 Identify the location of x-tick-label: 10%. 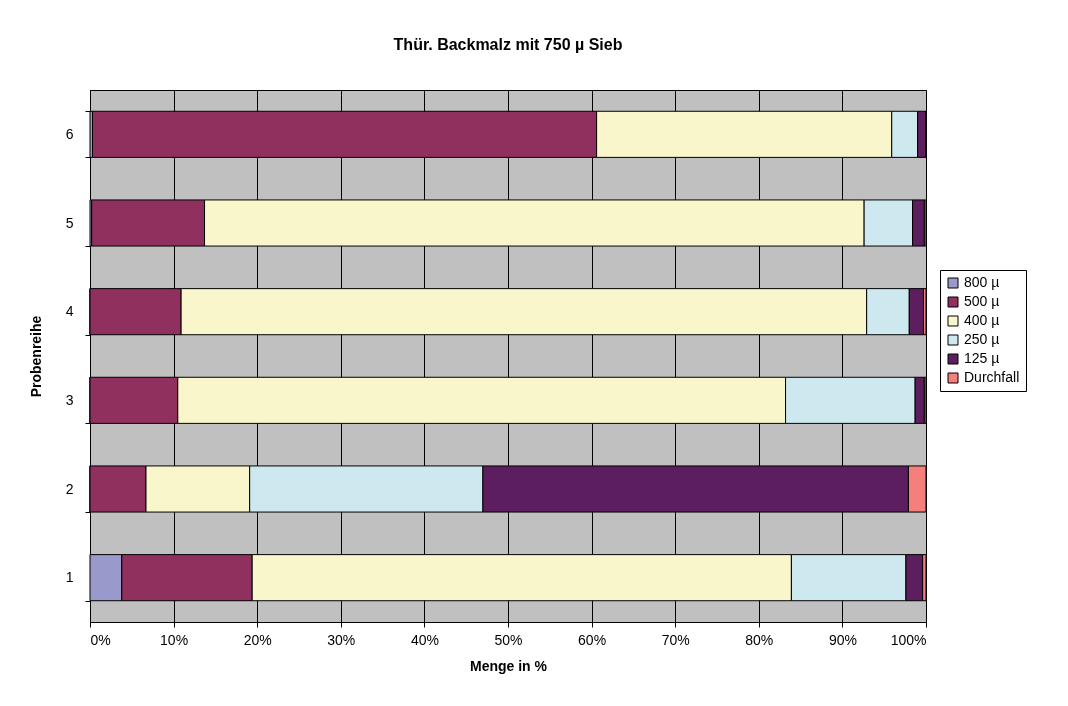
(174, 639).